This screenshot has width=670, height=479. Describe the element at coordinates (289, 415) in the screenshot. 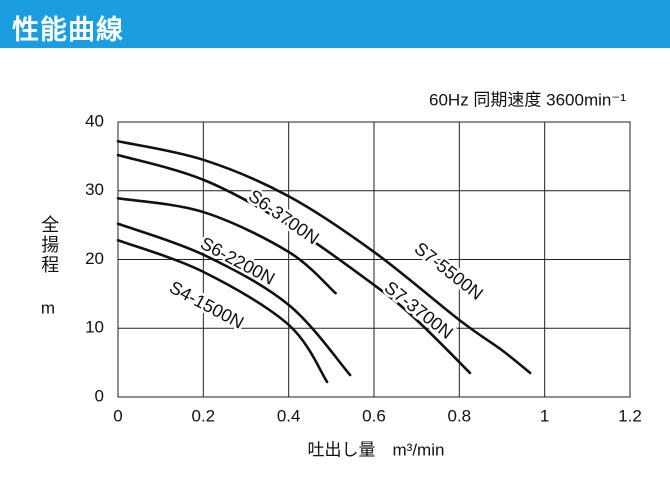

I see `x-tick-label: 0.4` at that location.